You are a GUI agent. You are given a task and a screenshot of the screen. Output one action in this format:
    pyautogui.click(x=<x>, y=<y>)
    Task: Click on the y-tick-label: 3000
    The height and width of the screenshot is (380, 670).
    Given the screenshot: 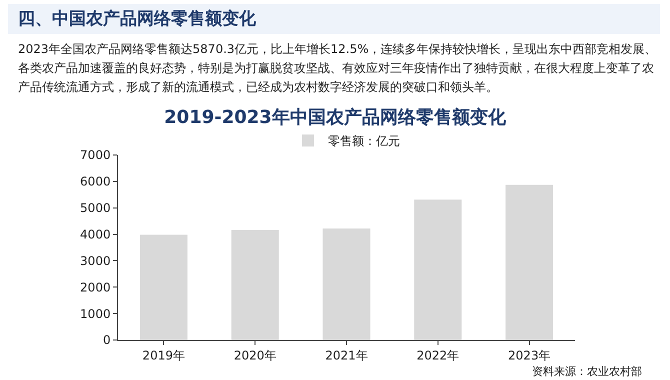 What is the action you would take?
    pyautogui.click(x=95, y=261)
    